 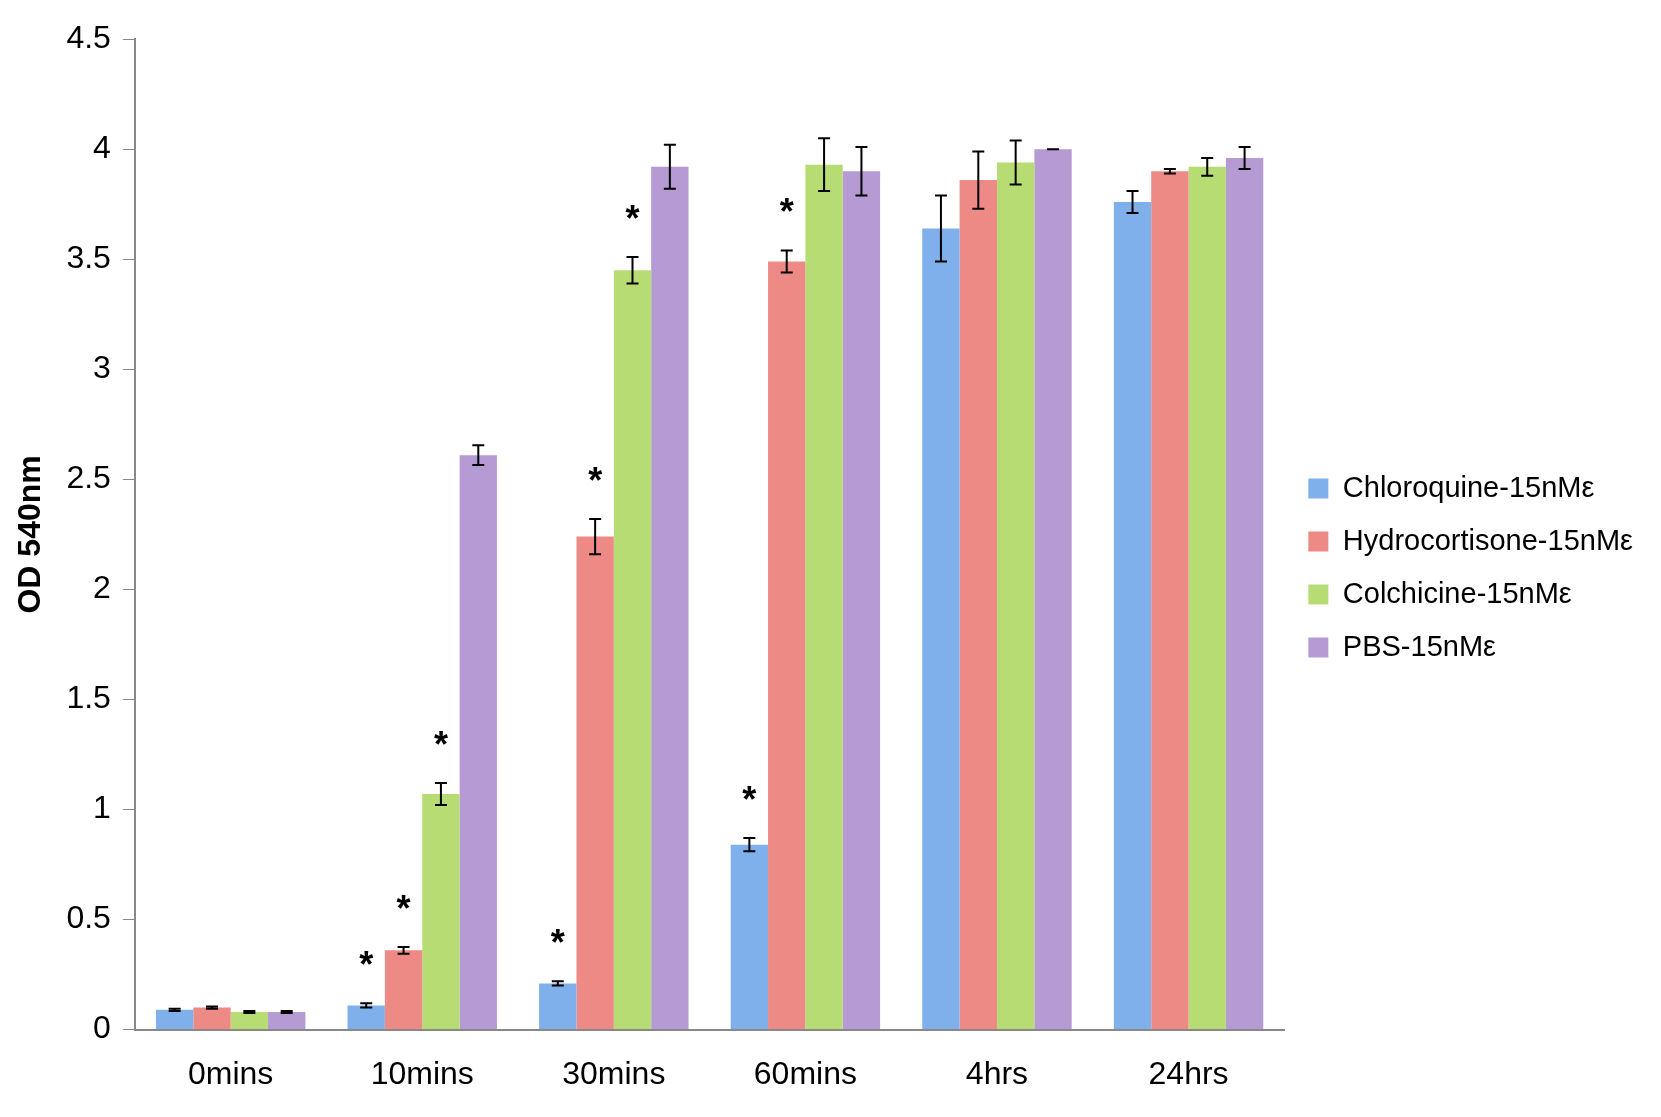 What do you see at coordinates (88, 917) in the screenshot?
I see `y-tick-label: 0.5` at bounding box center [88, 917].